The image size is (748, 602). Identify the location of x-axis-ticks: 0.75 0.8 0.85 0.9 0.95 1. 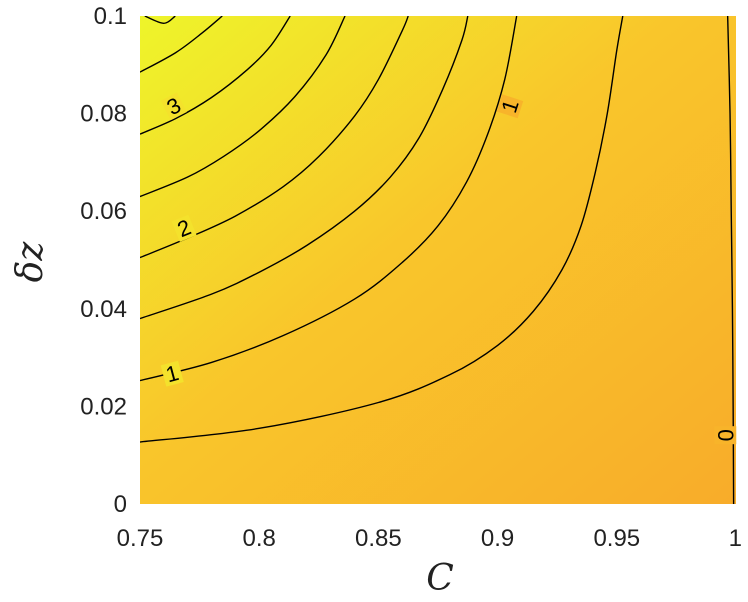
(429, 538).